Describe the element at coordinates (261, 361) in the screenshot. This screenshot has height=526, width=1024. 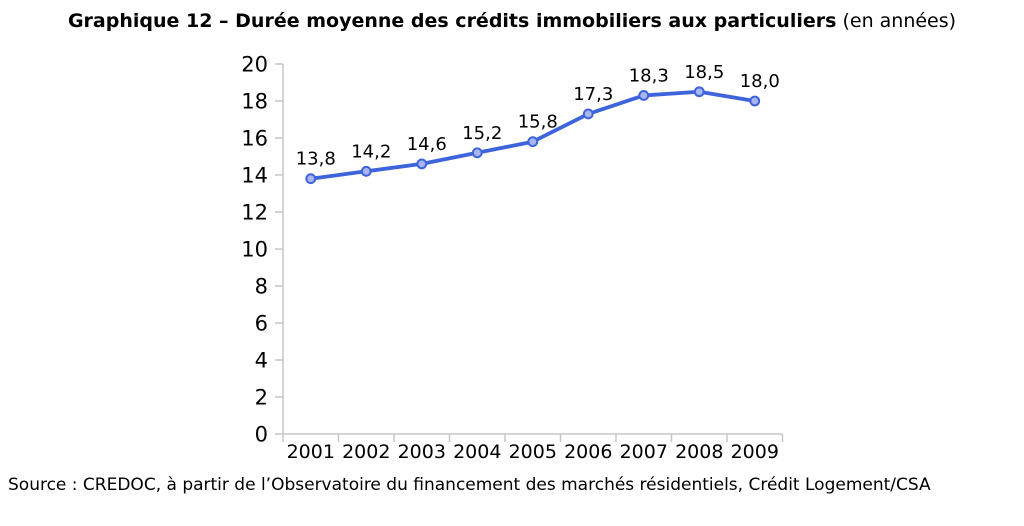
I see `y-tick-label: 4` at that location.